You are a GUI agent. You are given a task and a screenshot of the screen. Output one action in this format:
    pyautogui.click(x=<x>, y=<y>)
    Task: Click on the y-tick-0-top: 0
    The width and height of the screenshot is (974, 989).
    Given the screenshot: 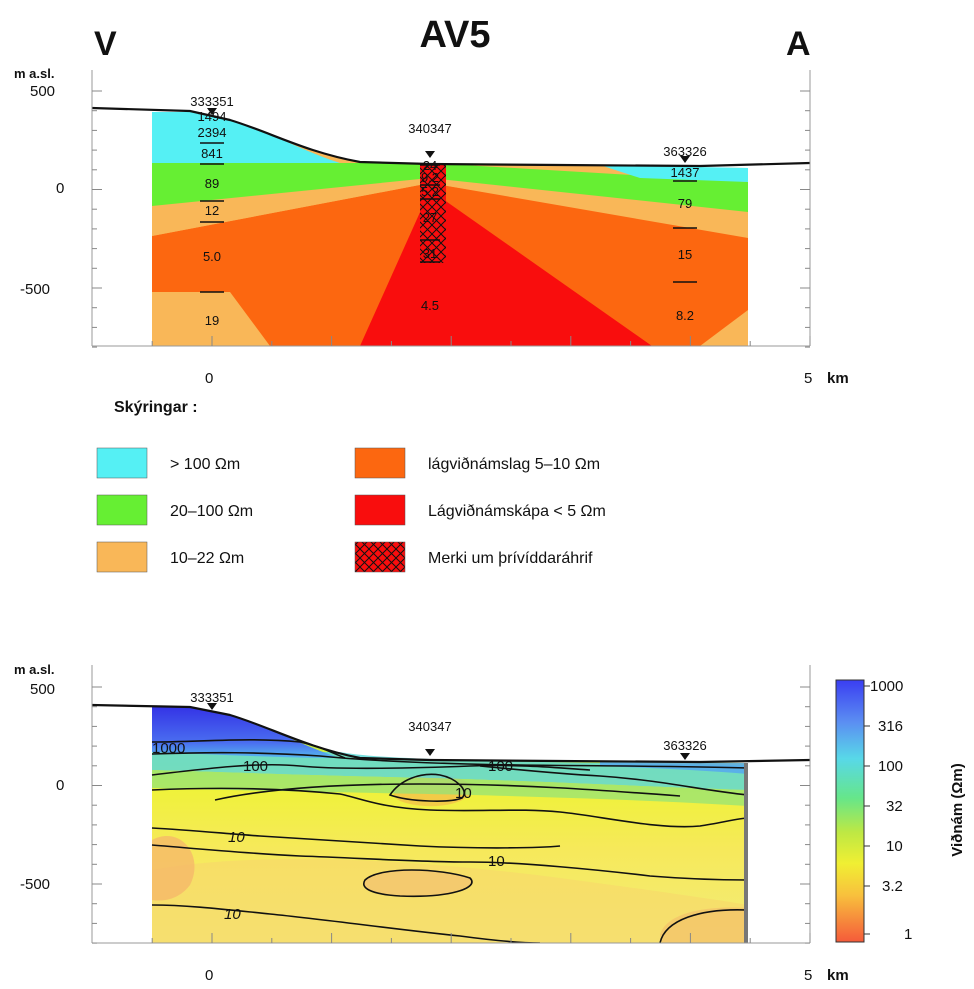 What is the action you would take?
    pyautogui.click(x=60, y=188)
    